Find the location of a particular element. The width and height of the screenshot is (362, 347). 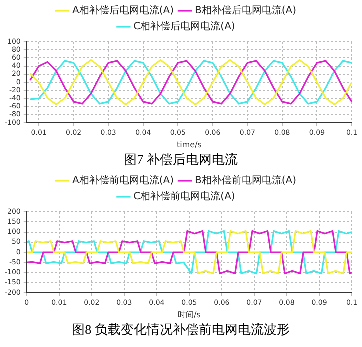

legend-label: A相补偿前电网电流(A) is located at coordinates (123, 180).